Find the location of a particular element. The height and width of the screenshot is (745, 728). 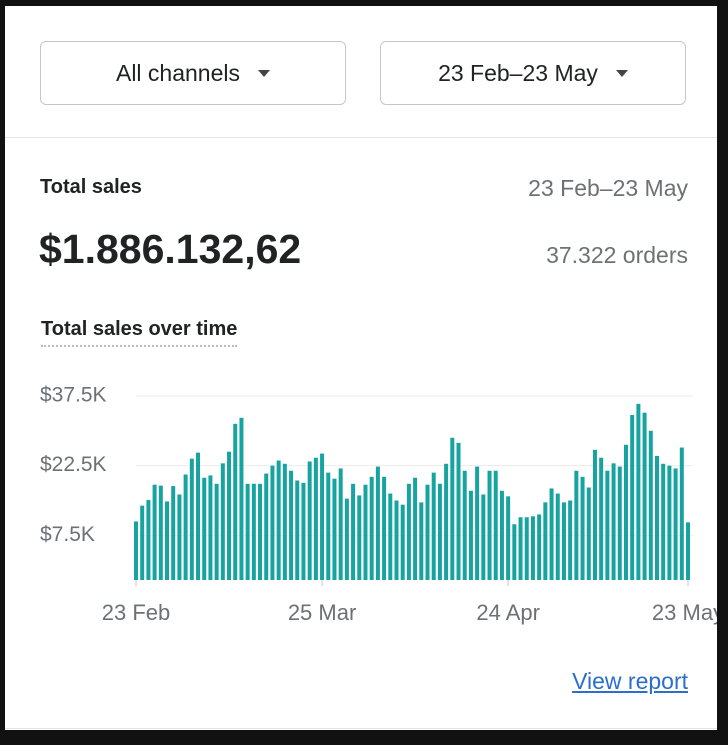

view-report-link: View report is located at coordinates (630, 681).